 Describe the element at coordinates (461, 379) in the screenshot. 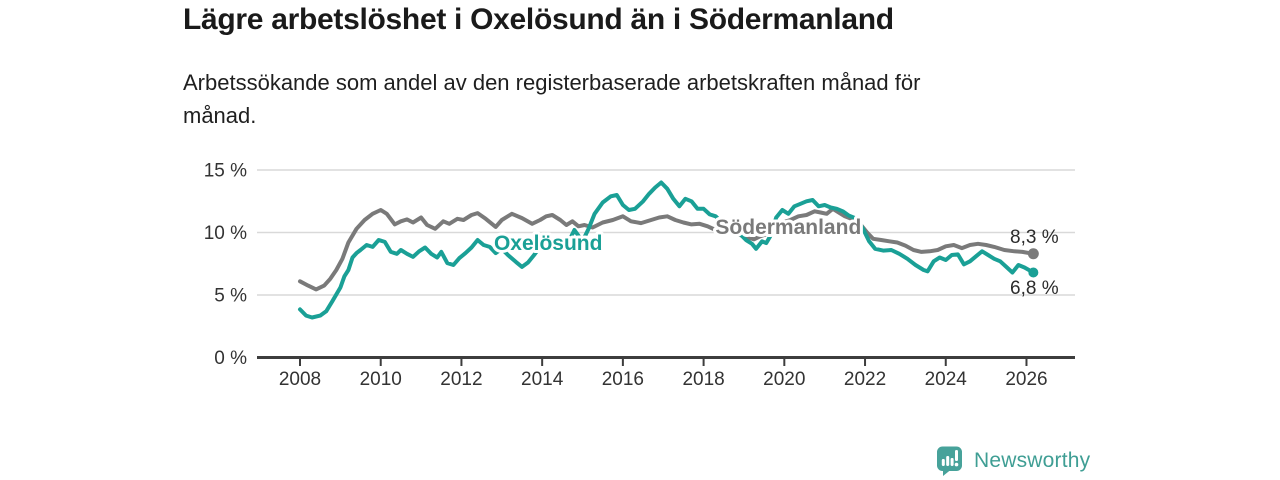

I see `x-tick-label: 2012` at that location.